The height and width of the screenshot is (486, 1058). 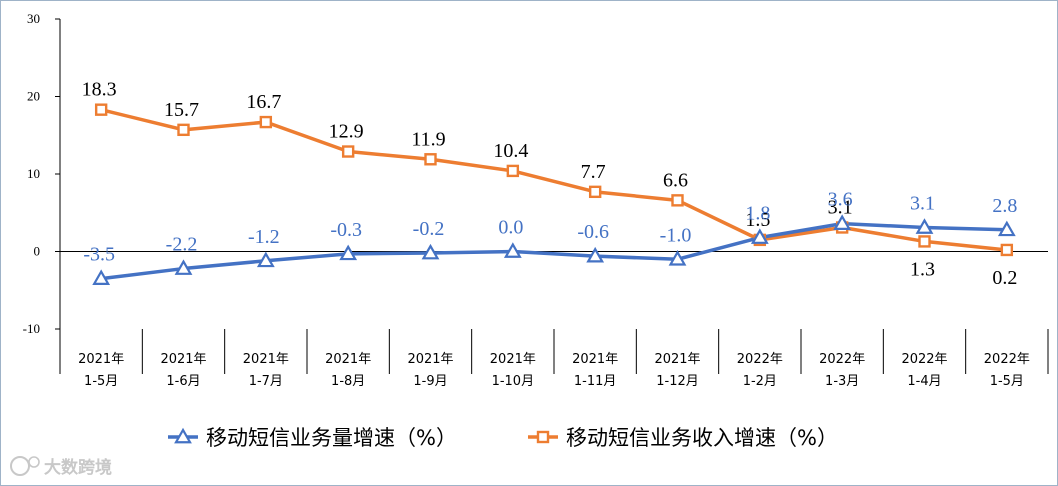 What do you see at coordinates (182, 245) in the screenshot?
I see `data-label-volume: -2.2` at bounding box center [182, 245].